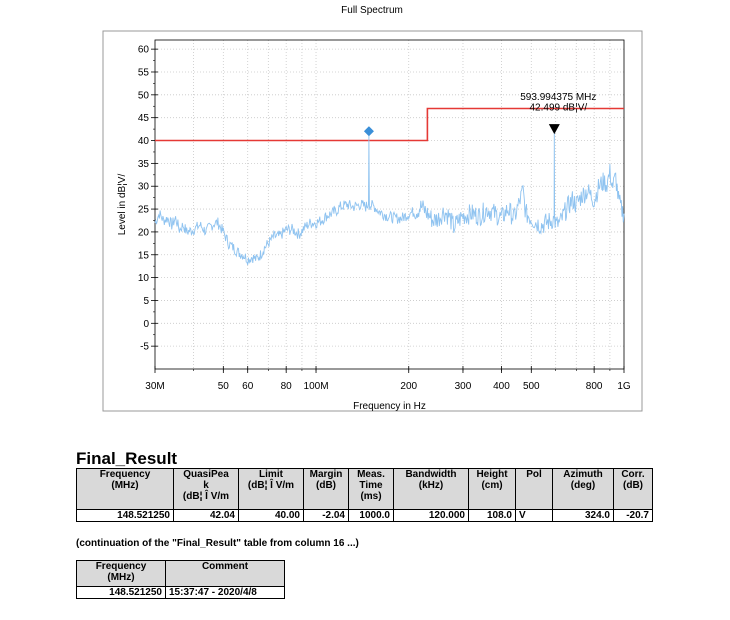 The height and width of the screenshot is (620, 730). What do you see at coordinates (633, 515) in the screenshot?
I see `cell-corr: -20.7` at bounding box center [633, 515].